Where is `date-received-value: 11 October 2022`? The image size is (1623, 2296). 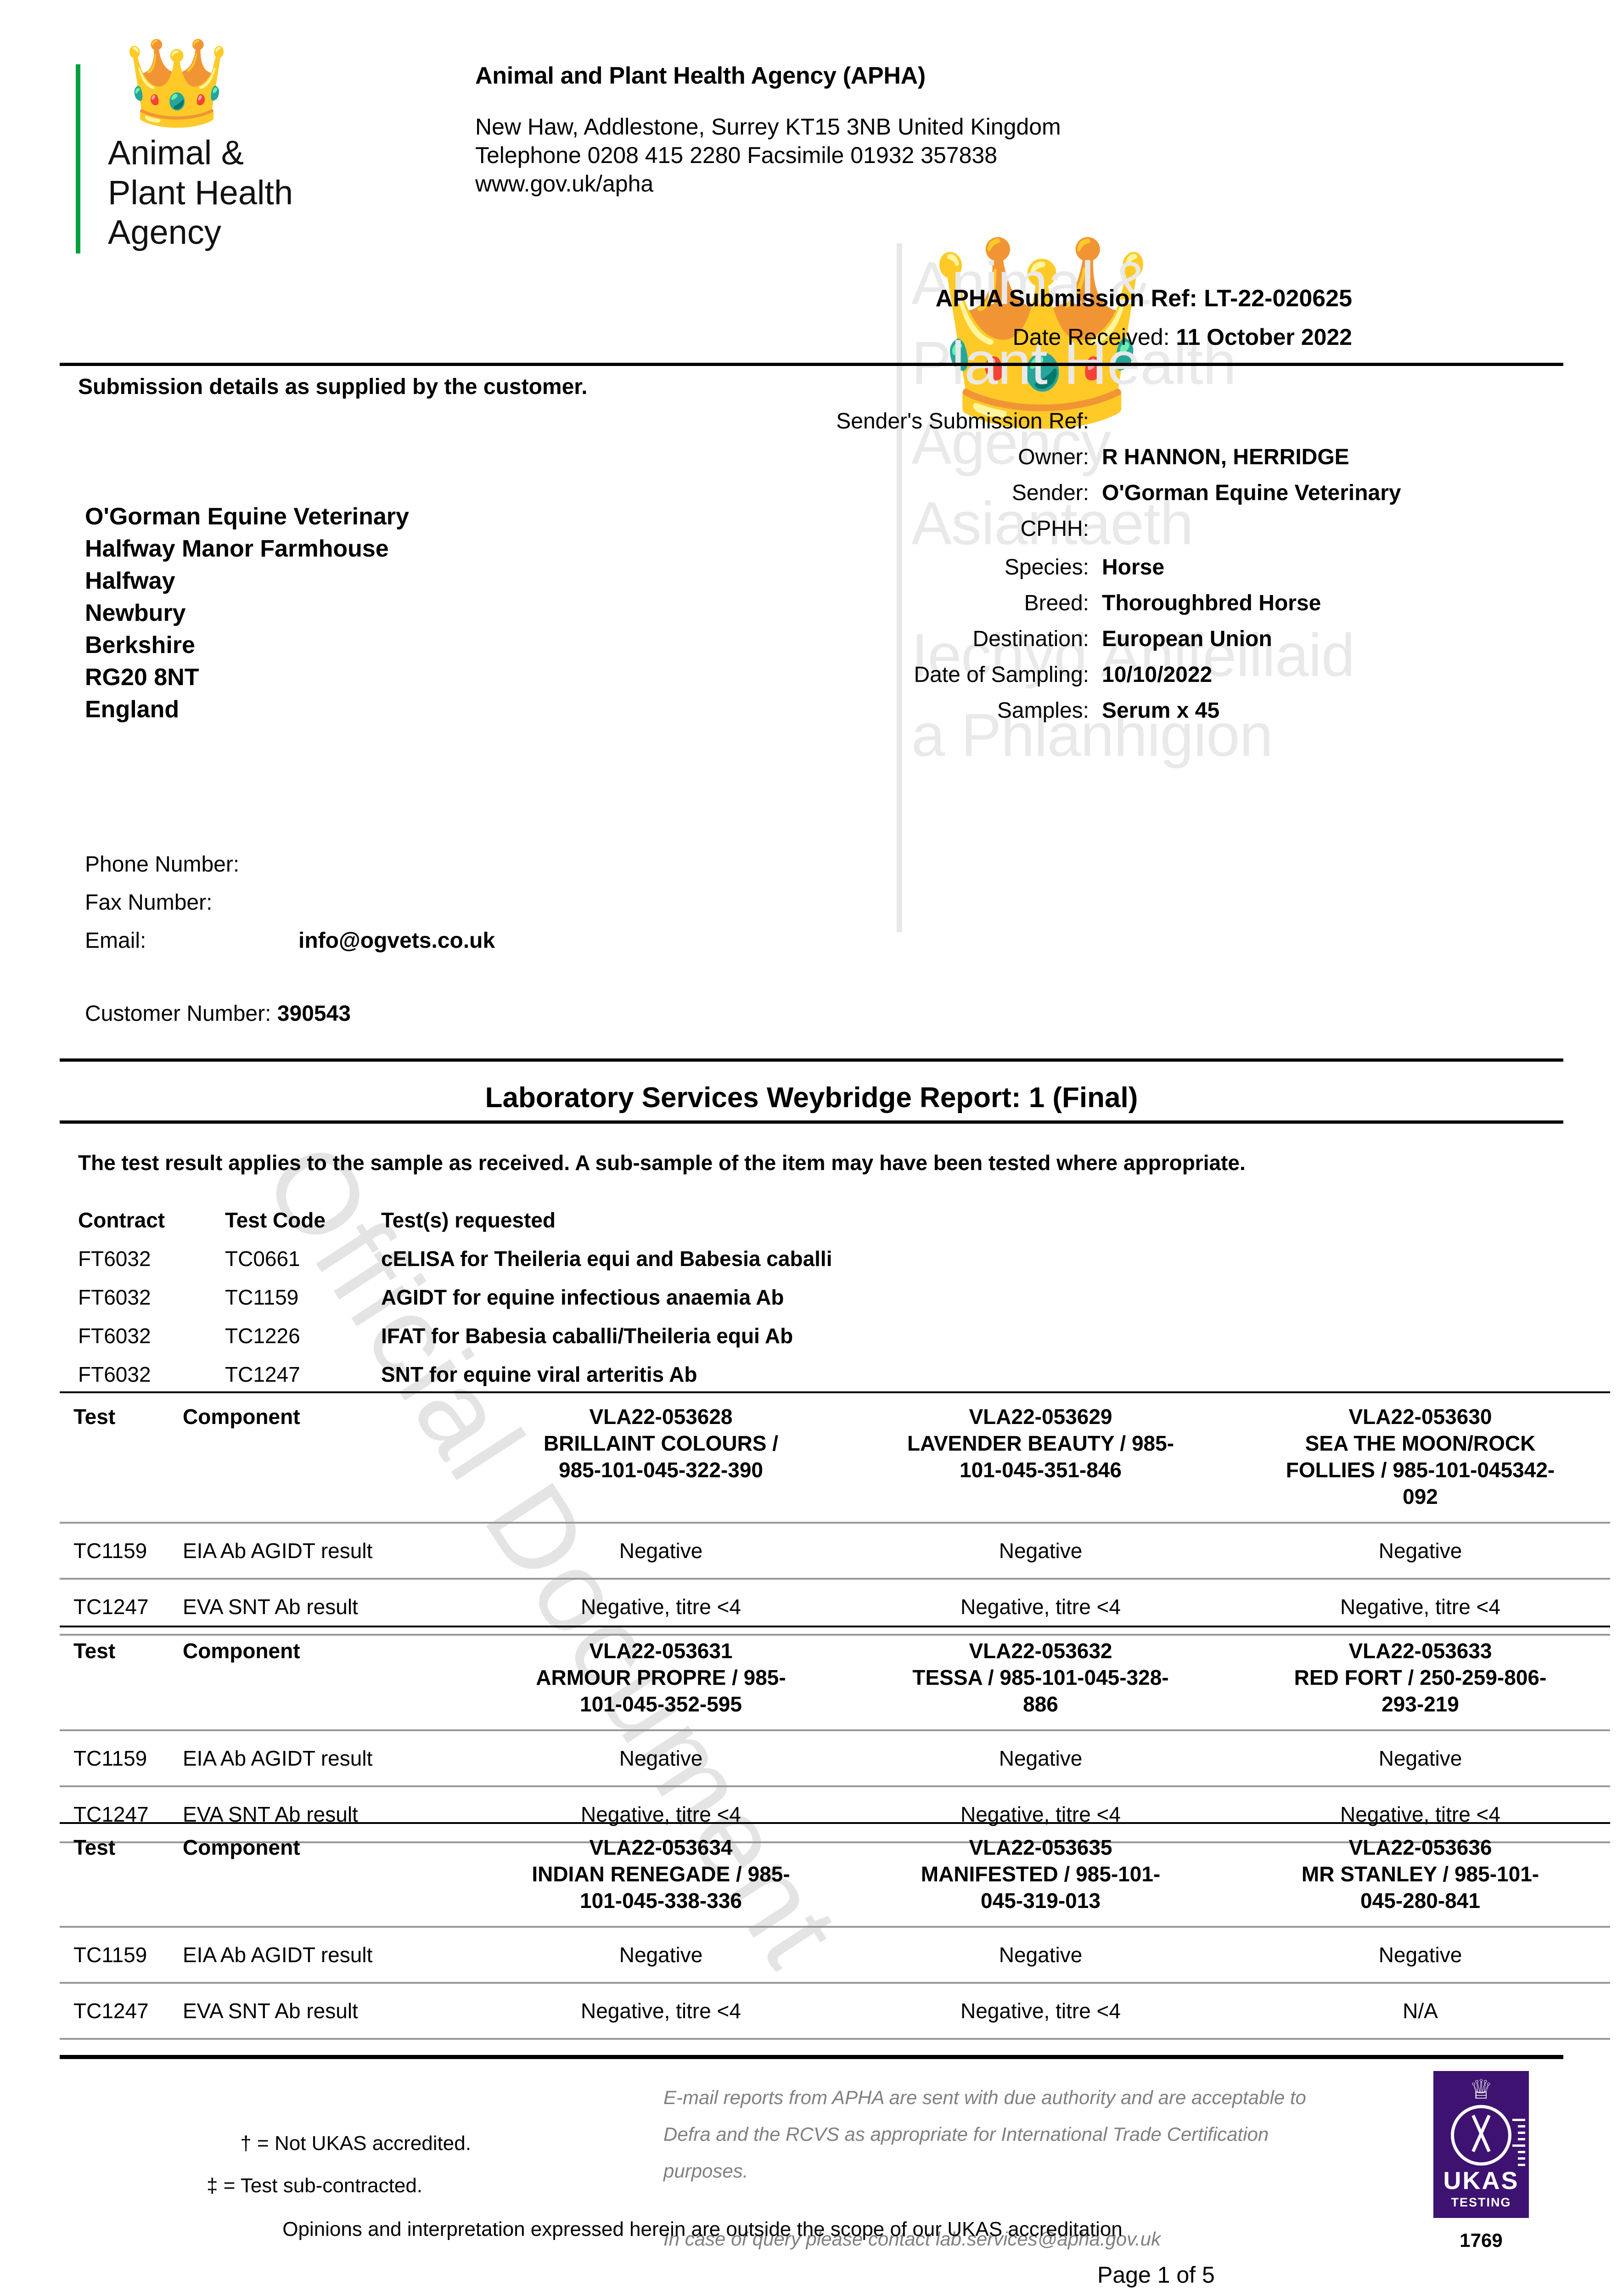
date-received-value: 11 October 2022 is located at coordinates (1264, 337).